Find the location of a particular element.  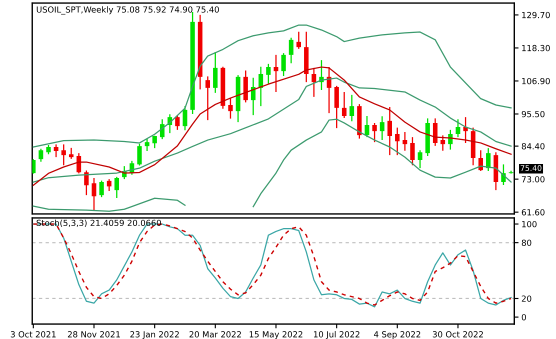

y-tick-label: 80 is located at coordinates (527, 243).